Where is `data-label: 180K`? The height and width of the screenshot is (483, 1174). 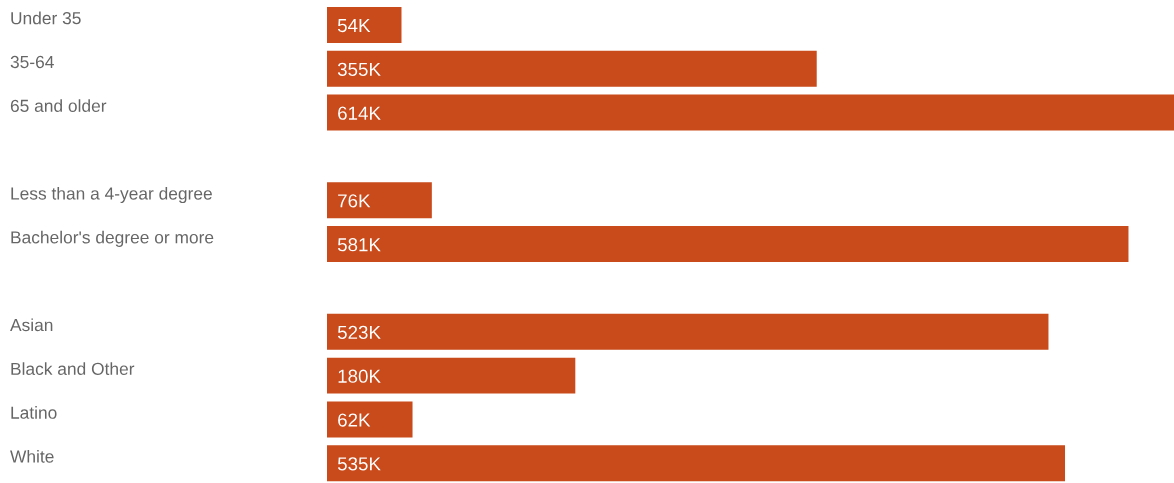
data-label: 180K is located at coordinates (359, 376).